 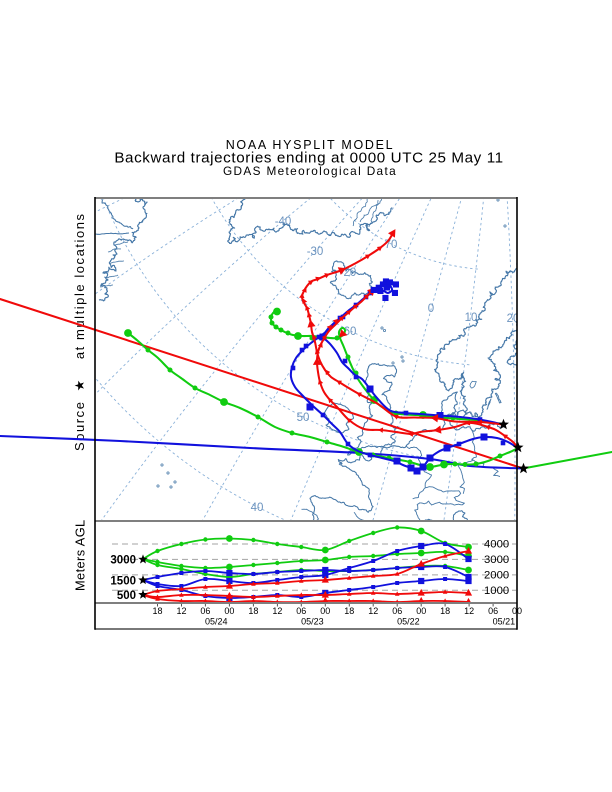 What do you see at coordinates (126, 596) in the screenshot?
I see `svg-text: 500` at bounding box center [126, 596].